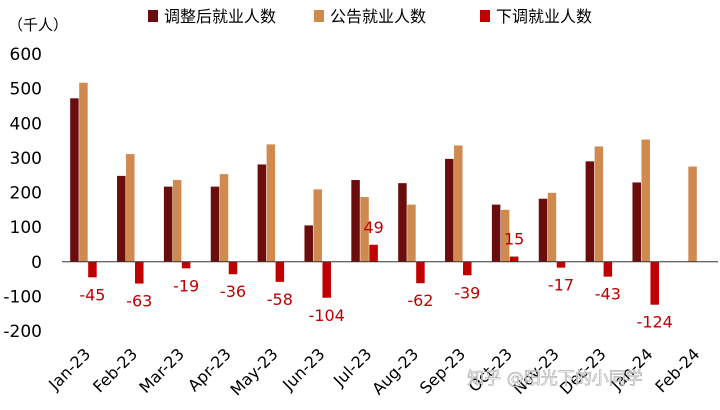  What do you see at coordinates (442, 370) in the screenshot?
I see `x-tick-label: Sep-23` at bounding box center [442, 370].